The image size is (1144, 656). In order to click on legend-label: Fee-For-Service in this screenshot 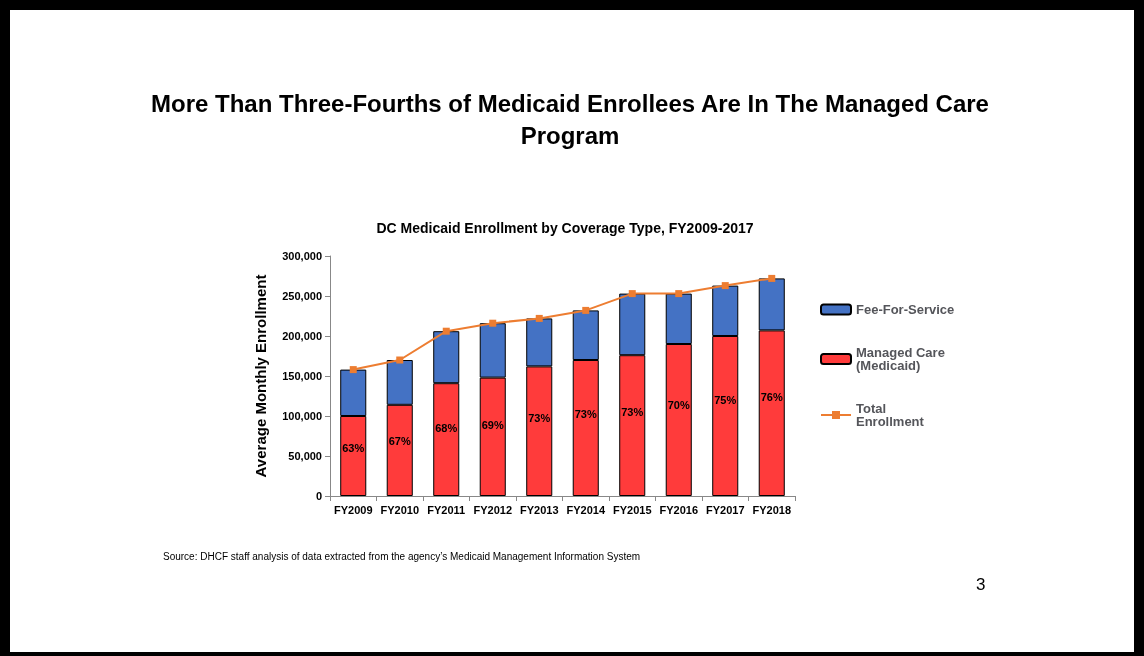, I will do `click(905, 309)`.